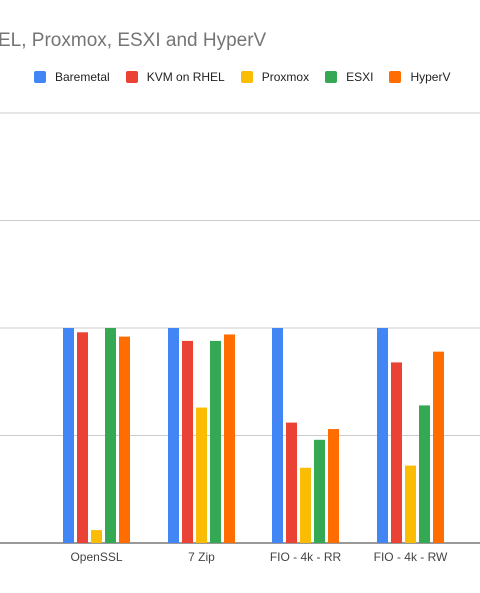 Image resolution: width=480 pixels, height=593 pixels. I want to click on legend-item: Proxmox, so click(275, 77).